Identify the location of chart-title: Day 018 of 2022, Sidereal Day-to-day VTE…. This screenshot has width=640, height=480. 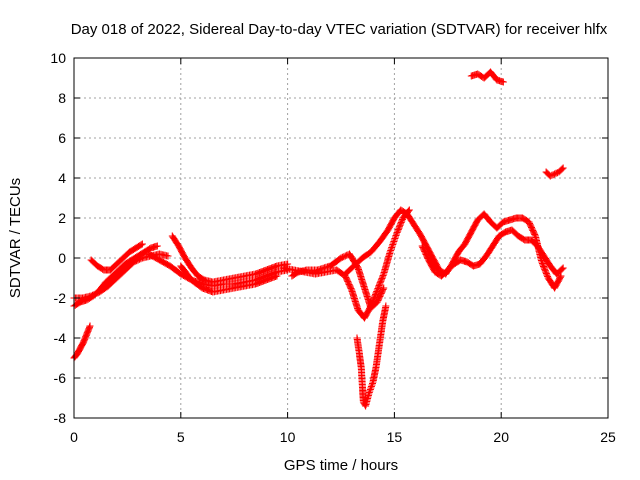
(339, 29).